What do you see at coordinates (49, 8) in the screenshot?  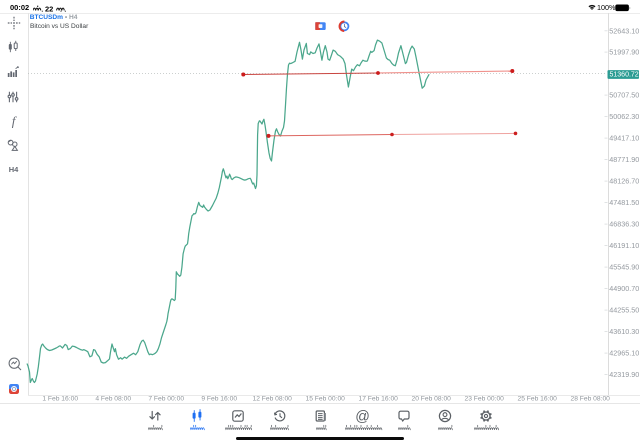 I see `svg-text: 22` at bounding box center [49, 8].